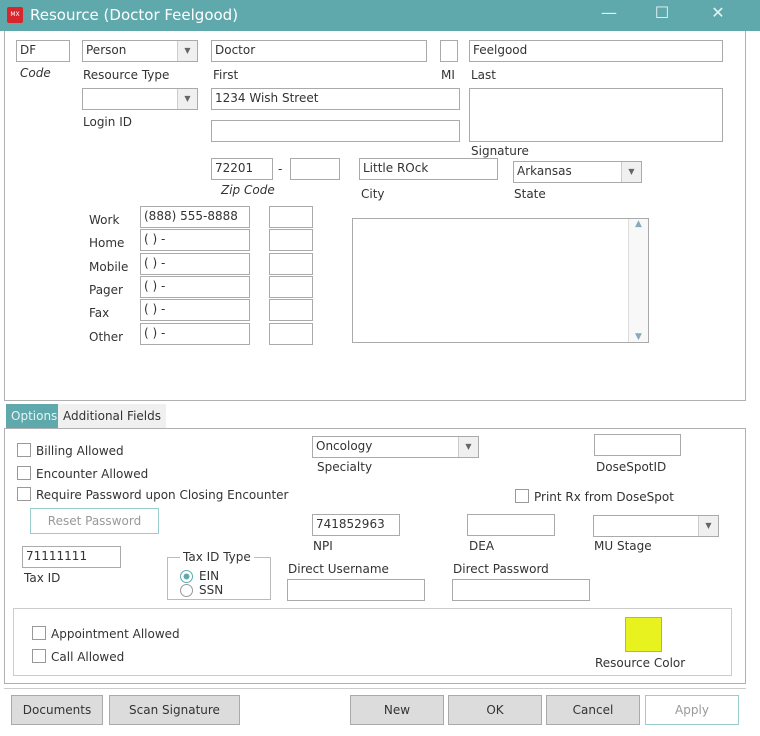  Describe the element at coordinates (482, 546) in the screenshot. I see `dea-label: DEA` at that location.